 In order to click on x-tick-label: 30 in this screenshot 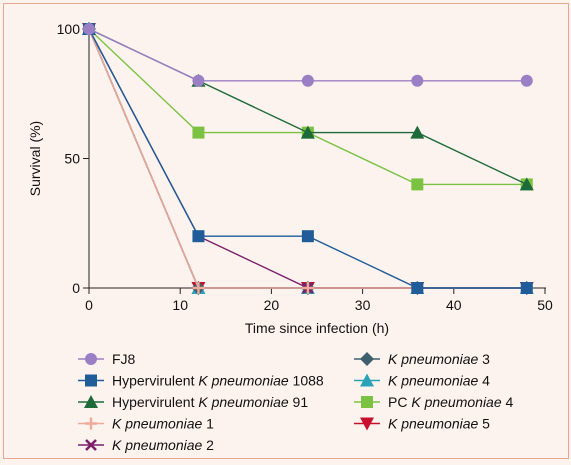, I will do `click(363, 305)`.